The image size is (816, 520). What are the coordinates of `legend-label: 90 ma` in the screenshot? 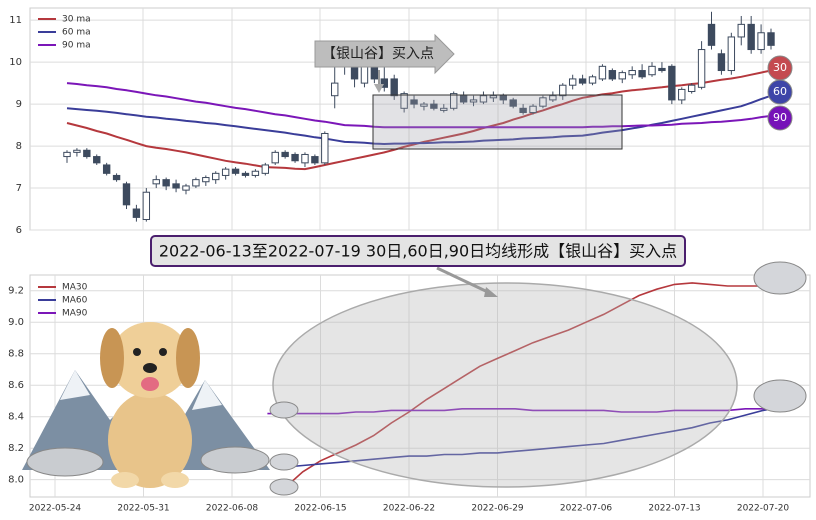 It's located at (76, 46).